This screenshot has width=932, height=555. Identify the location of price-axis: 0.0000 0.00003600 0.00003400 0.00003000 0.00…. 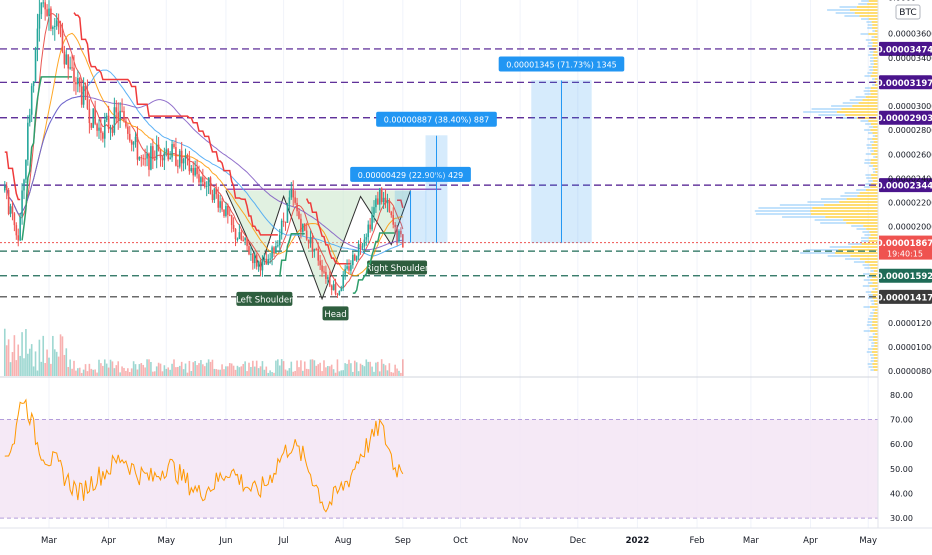
(910, 261).